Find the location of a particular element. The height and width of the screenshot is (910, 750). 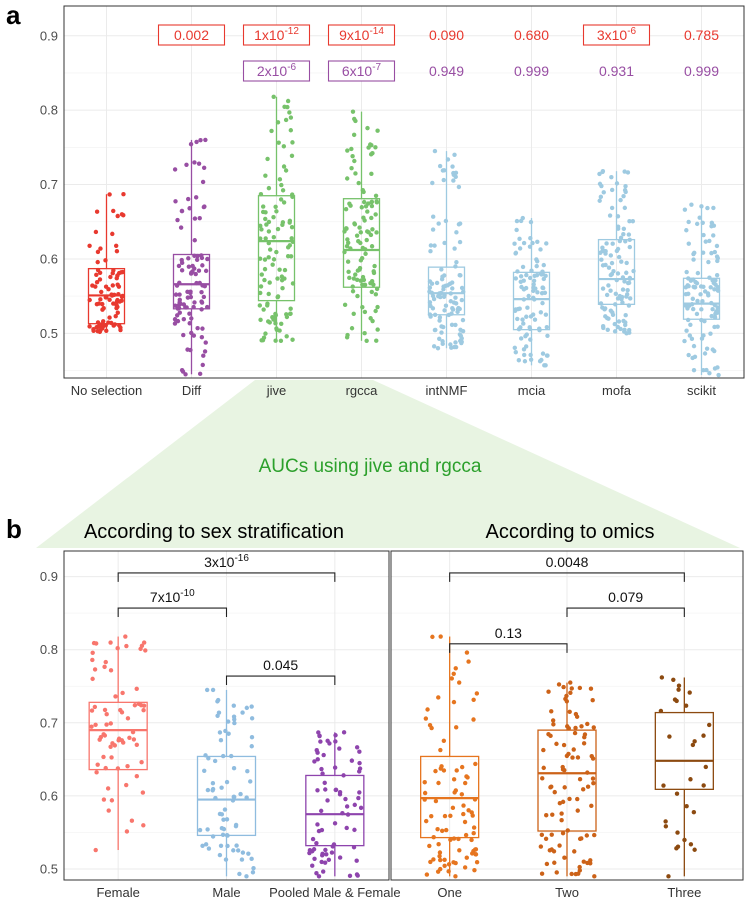

x-tick-label: scikit is located at coordinates (701, 390).